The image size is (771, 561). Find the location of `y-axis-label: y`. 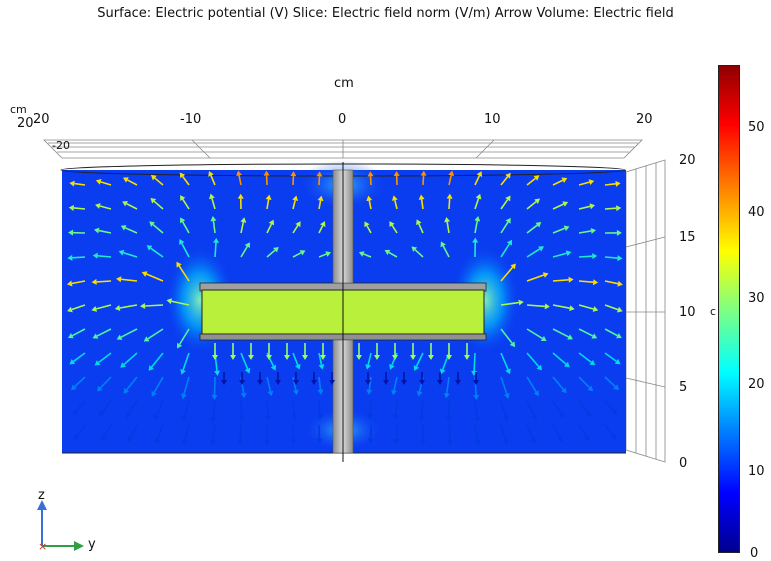

y-axis-label: y is located at coordinates (92, 544).